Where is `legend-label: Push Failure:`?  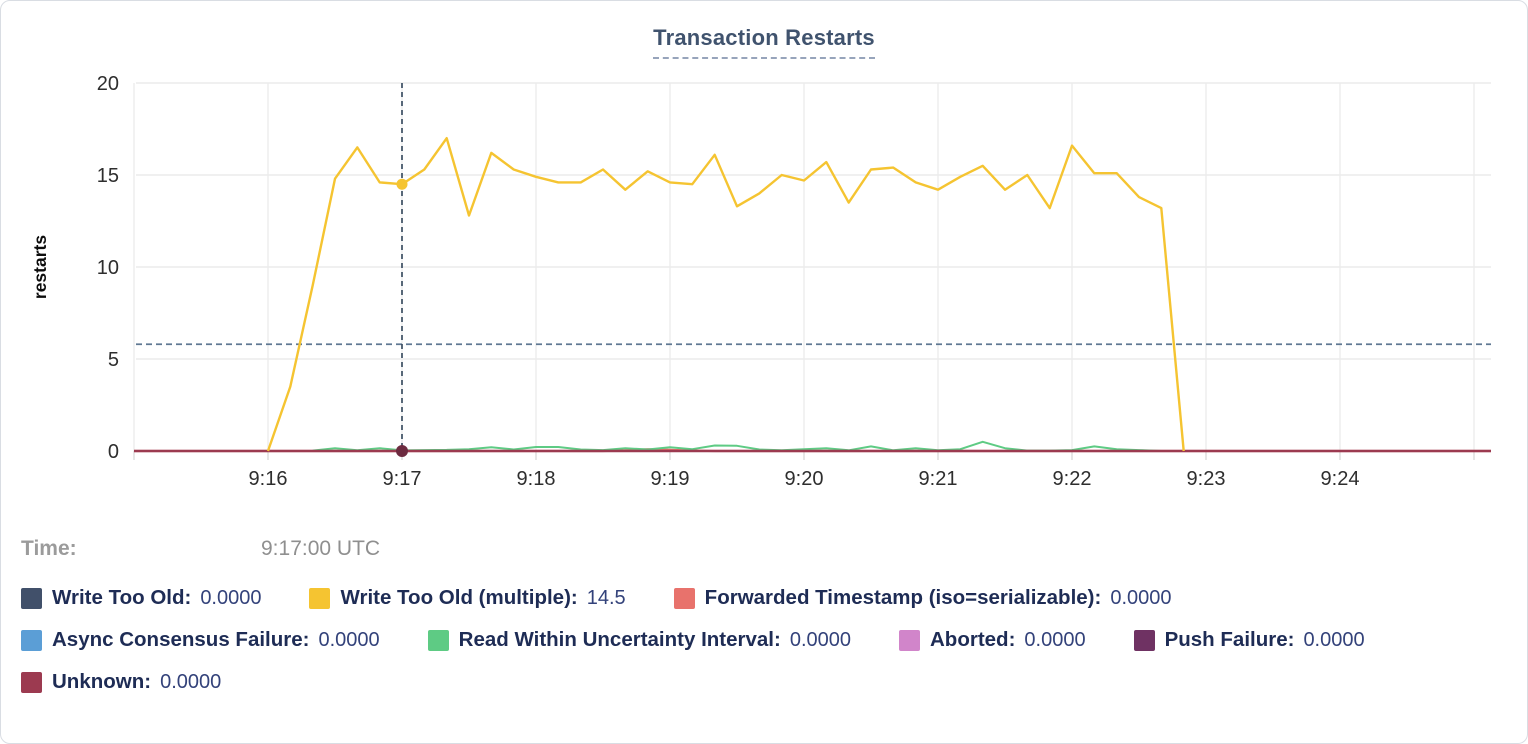
legend-label: Push Failure: is located at coordinates (1229, 639).